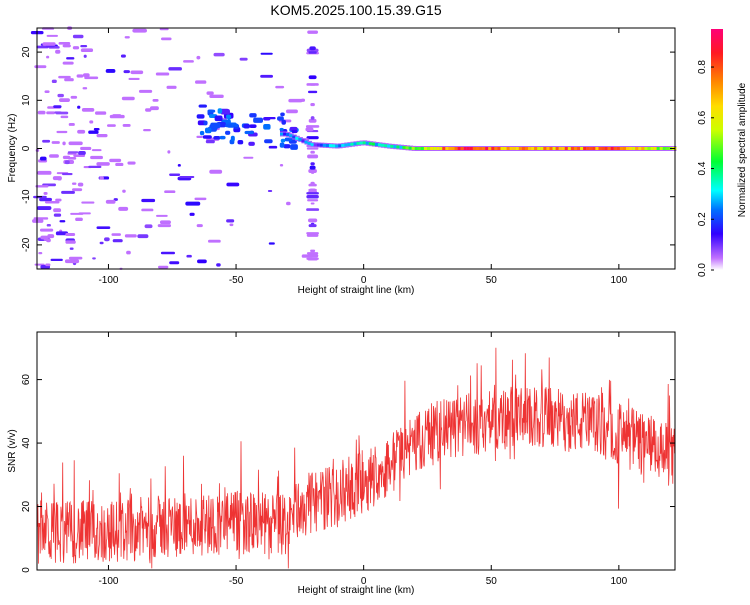  Describe the element at coordinates (26, 507) in the screenshot. I see `y-tick-label: 20` at that location.